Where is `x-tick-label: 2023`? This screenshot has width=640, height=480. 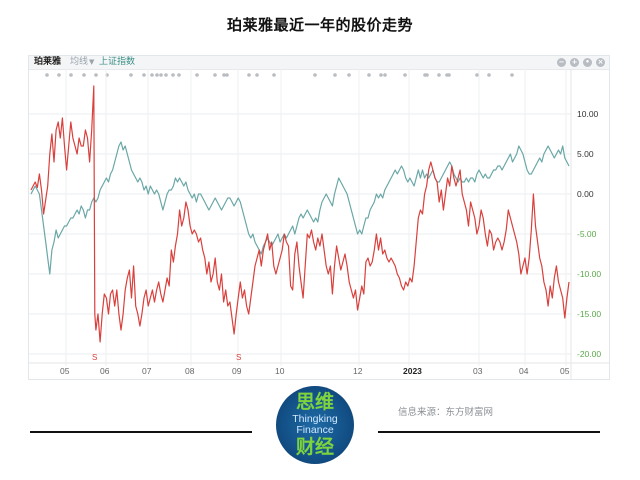 x-tick-label: 2023 is located at coordinates (412, 371).